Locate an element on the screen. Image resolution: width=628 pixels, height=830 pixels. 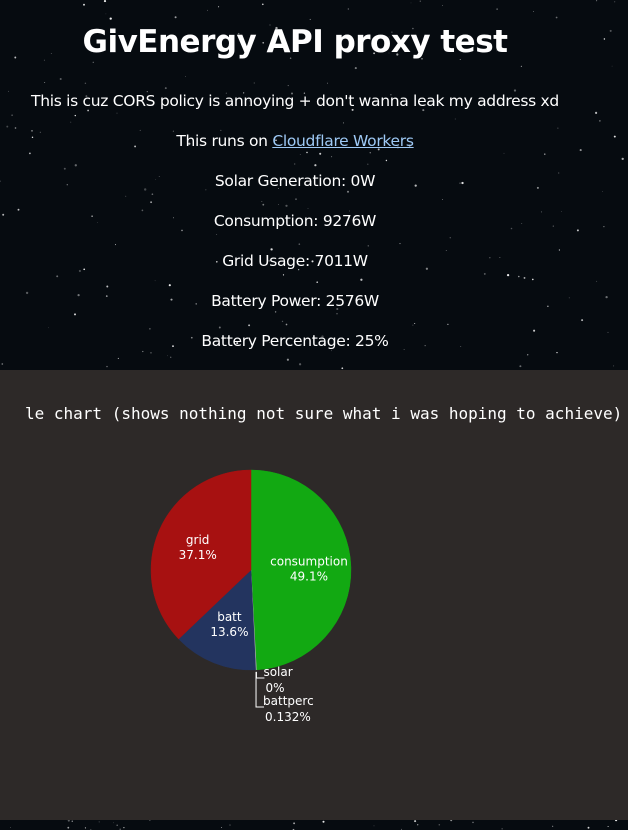
cloudflare-workers-link: Cloudflare Workers is located at coordinates (343, 141).